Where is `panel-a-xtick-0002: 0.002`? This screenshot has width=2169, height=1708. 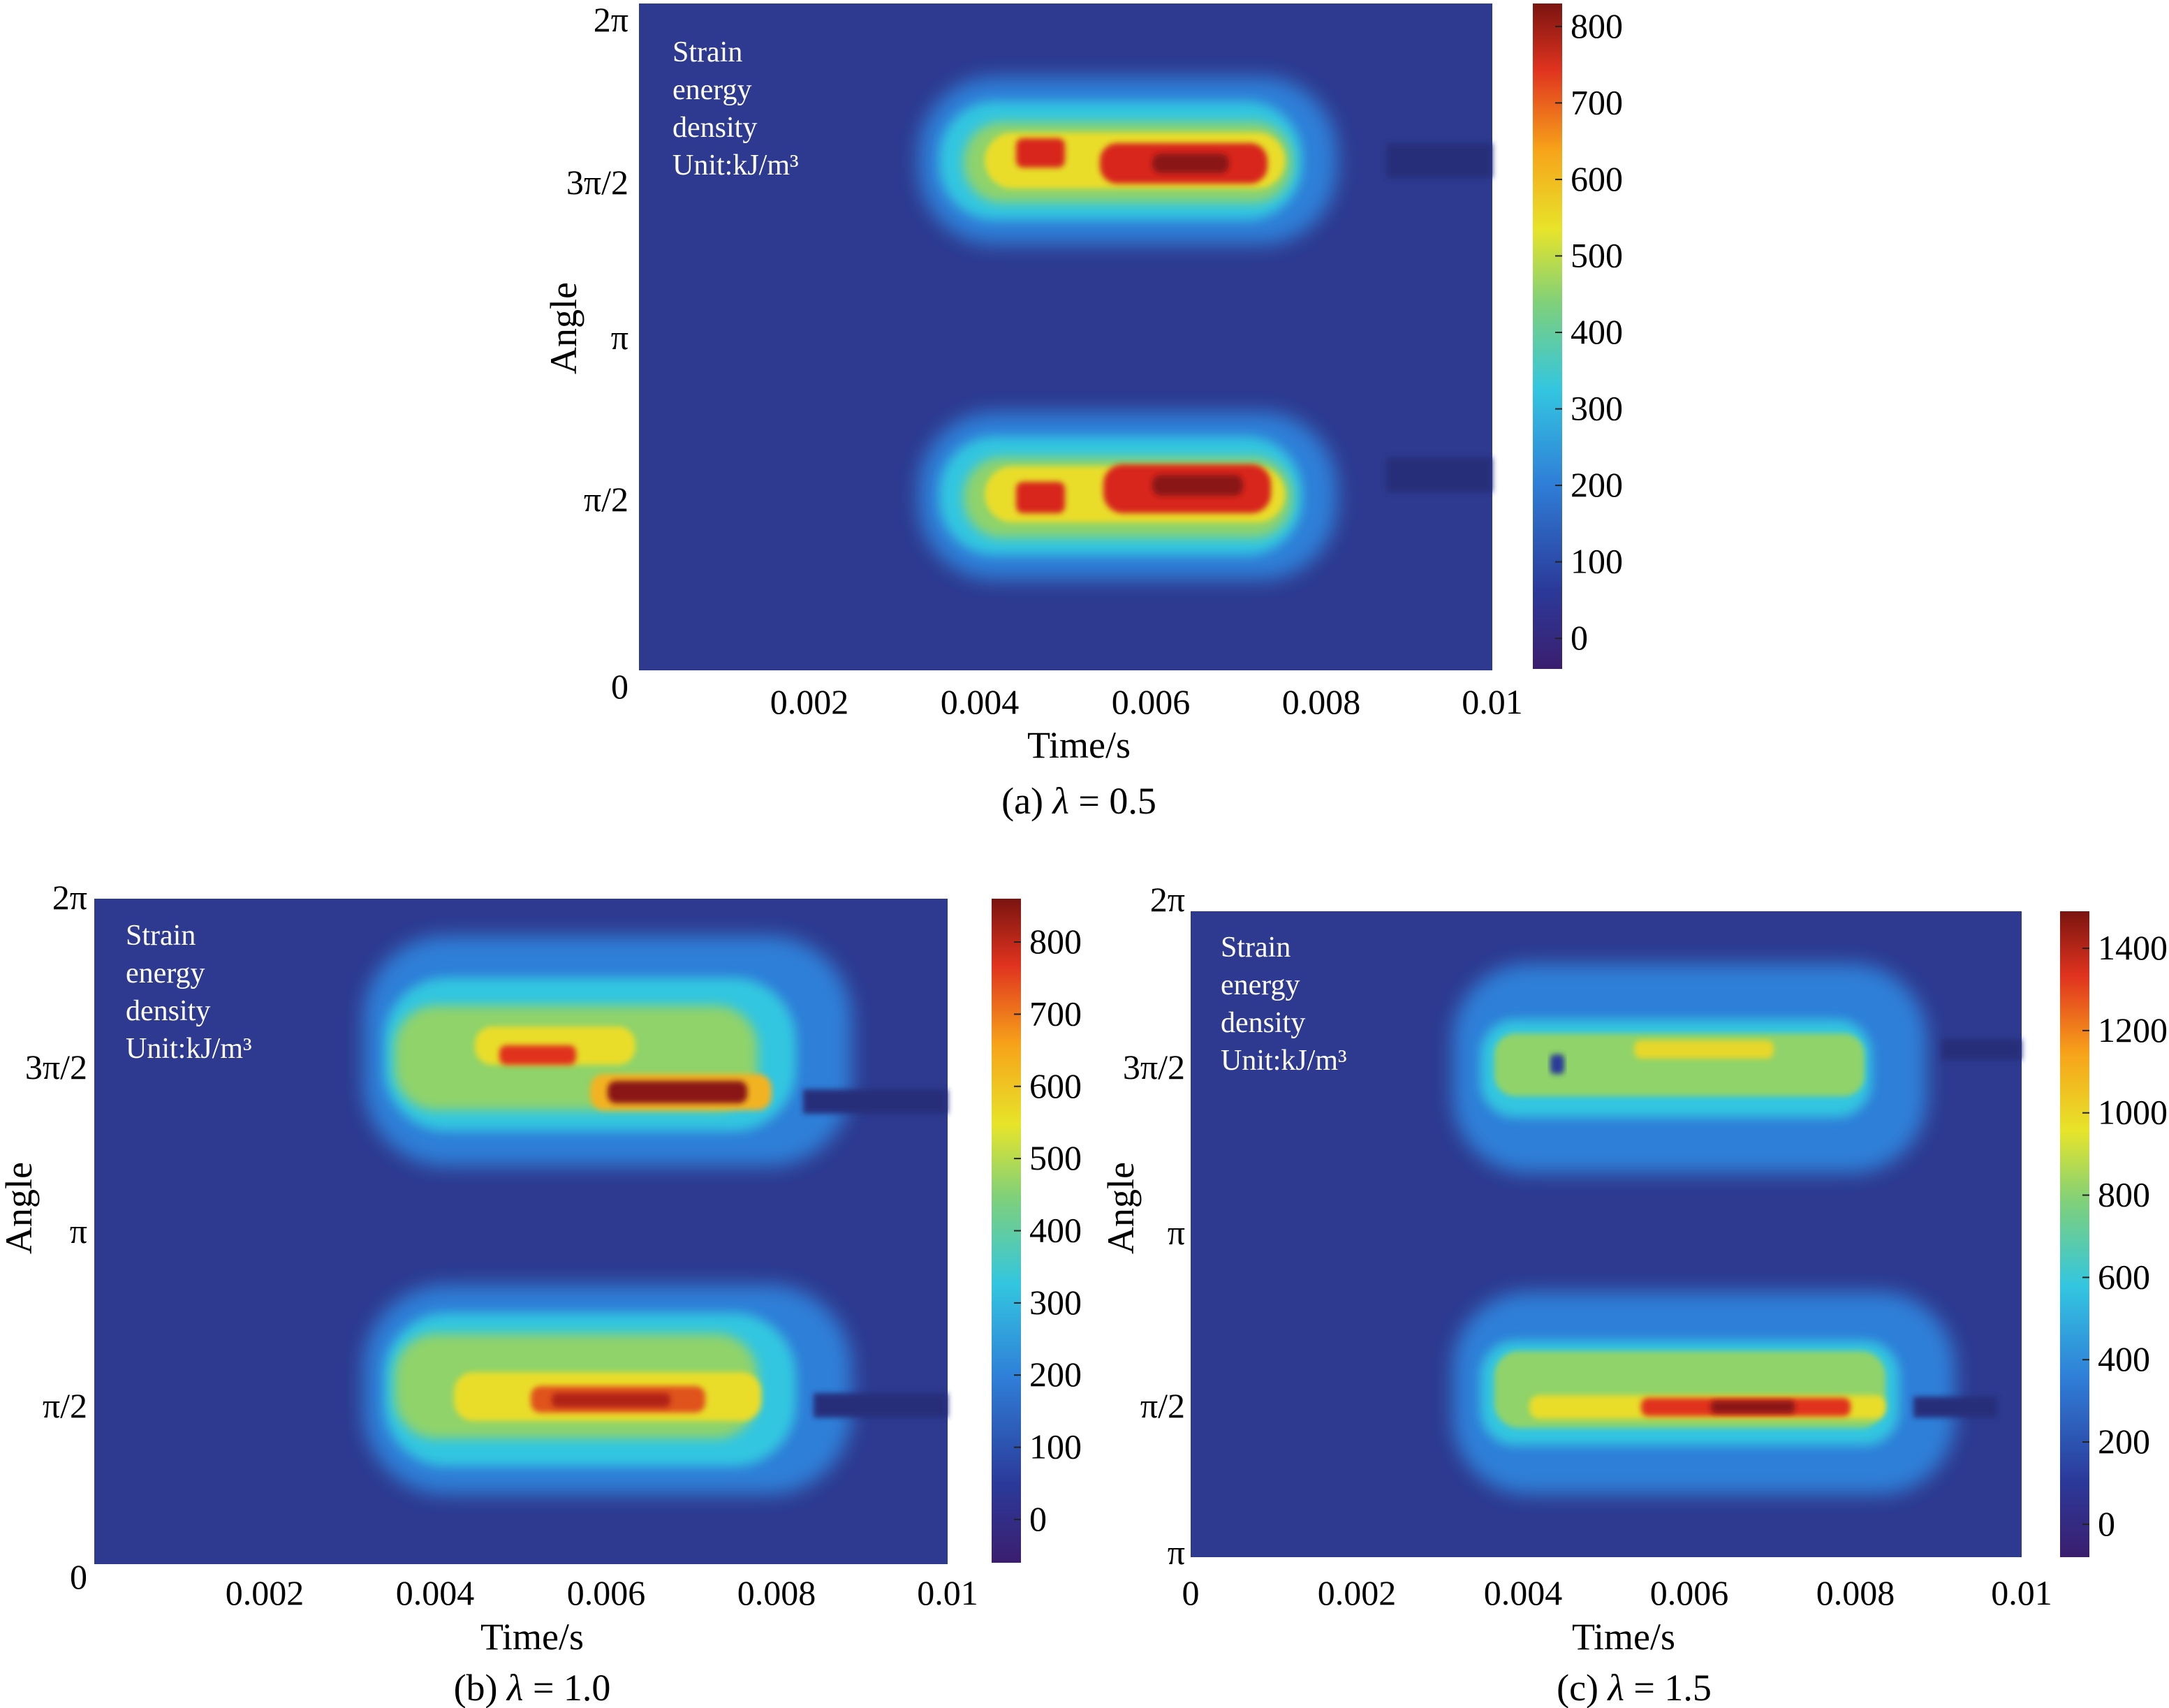
panel-a-xtick-0002: 0.002 is located at coordinates (809, 701).